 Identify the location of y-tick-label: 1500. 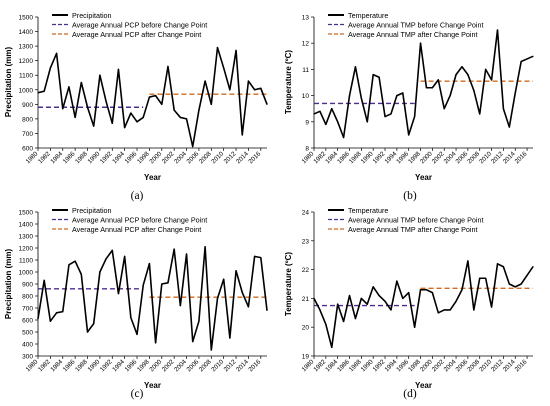
(26, 213).